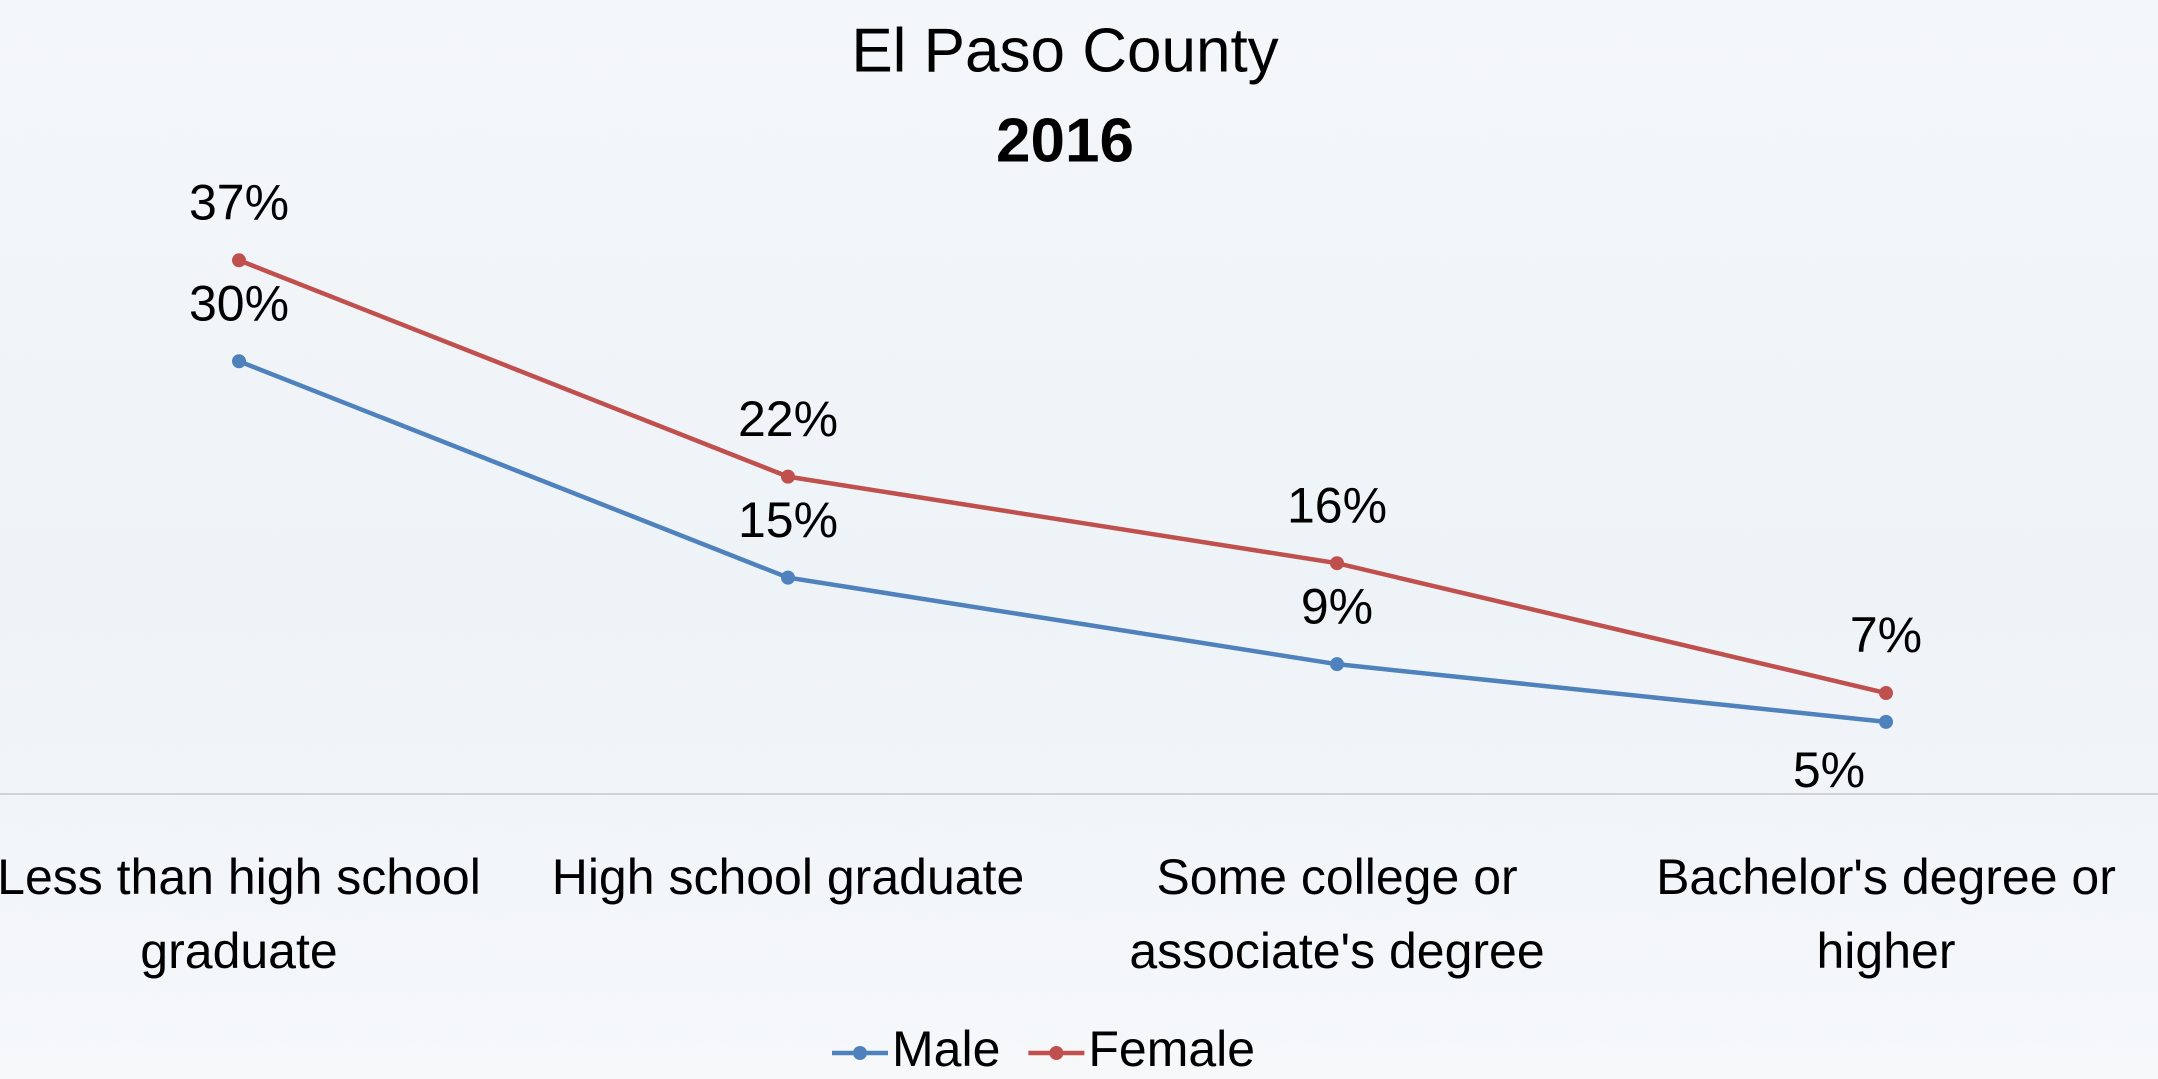 The width and height of the screenshot is (2158, 1079). I want to click on data-label: 22%, so click(788, 419).